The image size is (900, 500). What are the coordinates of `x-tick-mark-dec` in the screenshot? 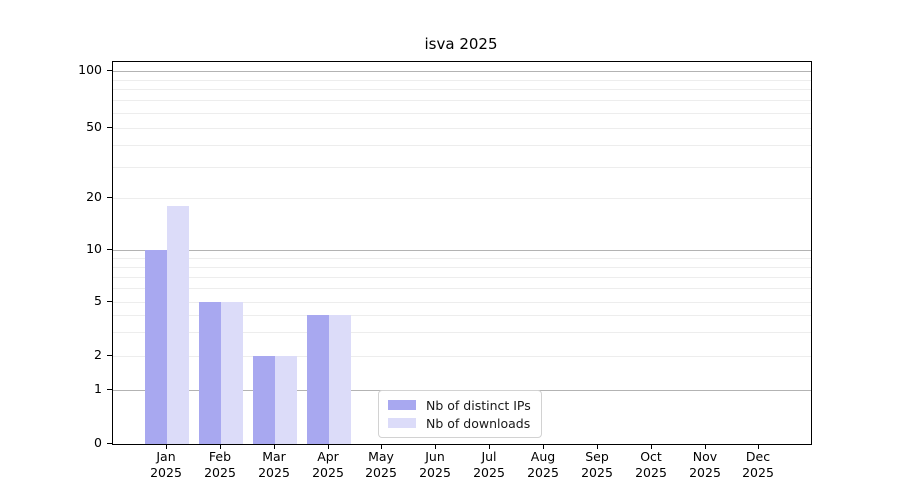 It's located at (758, 446).